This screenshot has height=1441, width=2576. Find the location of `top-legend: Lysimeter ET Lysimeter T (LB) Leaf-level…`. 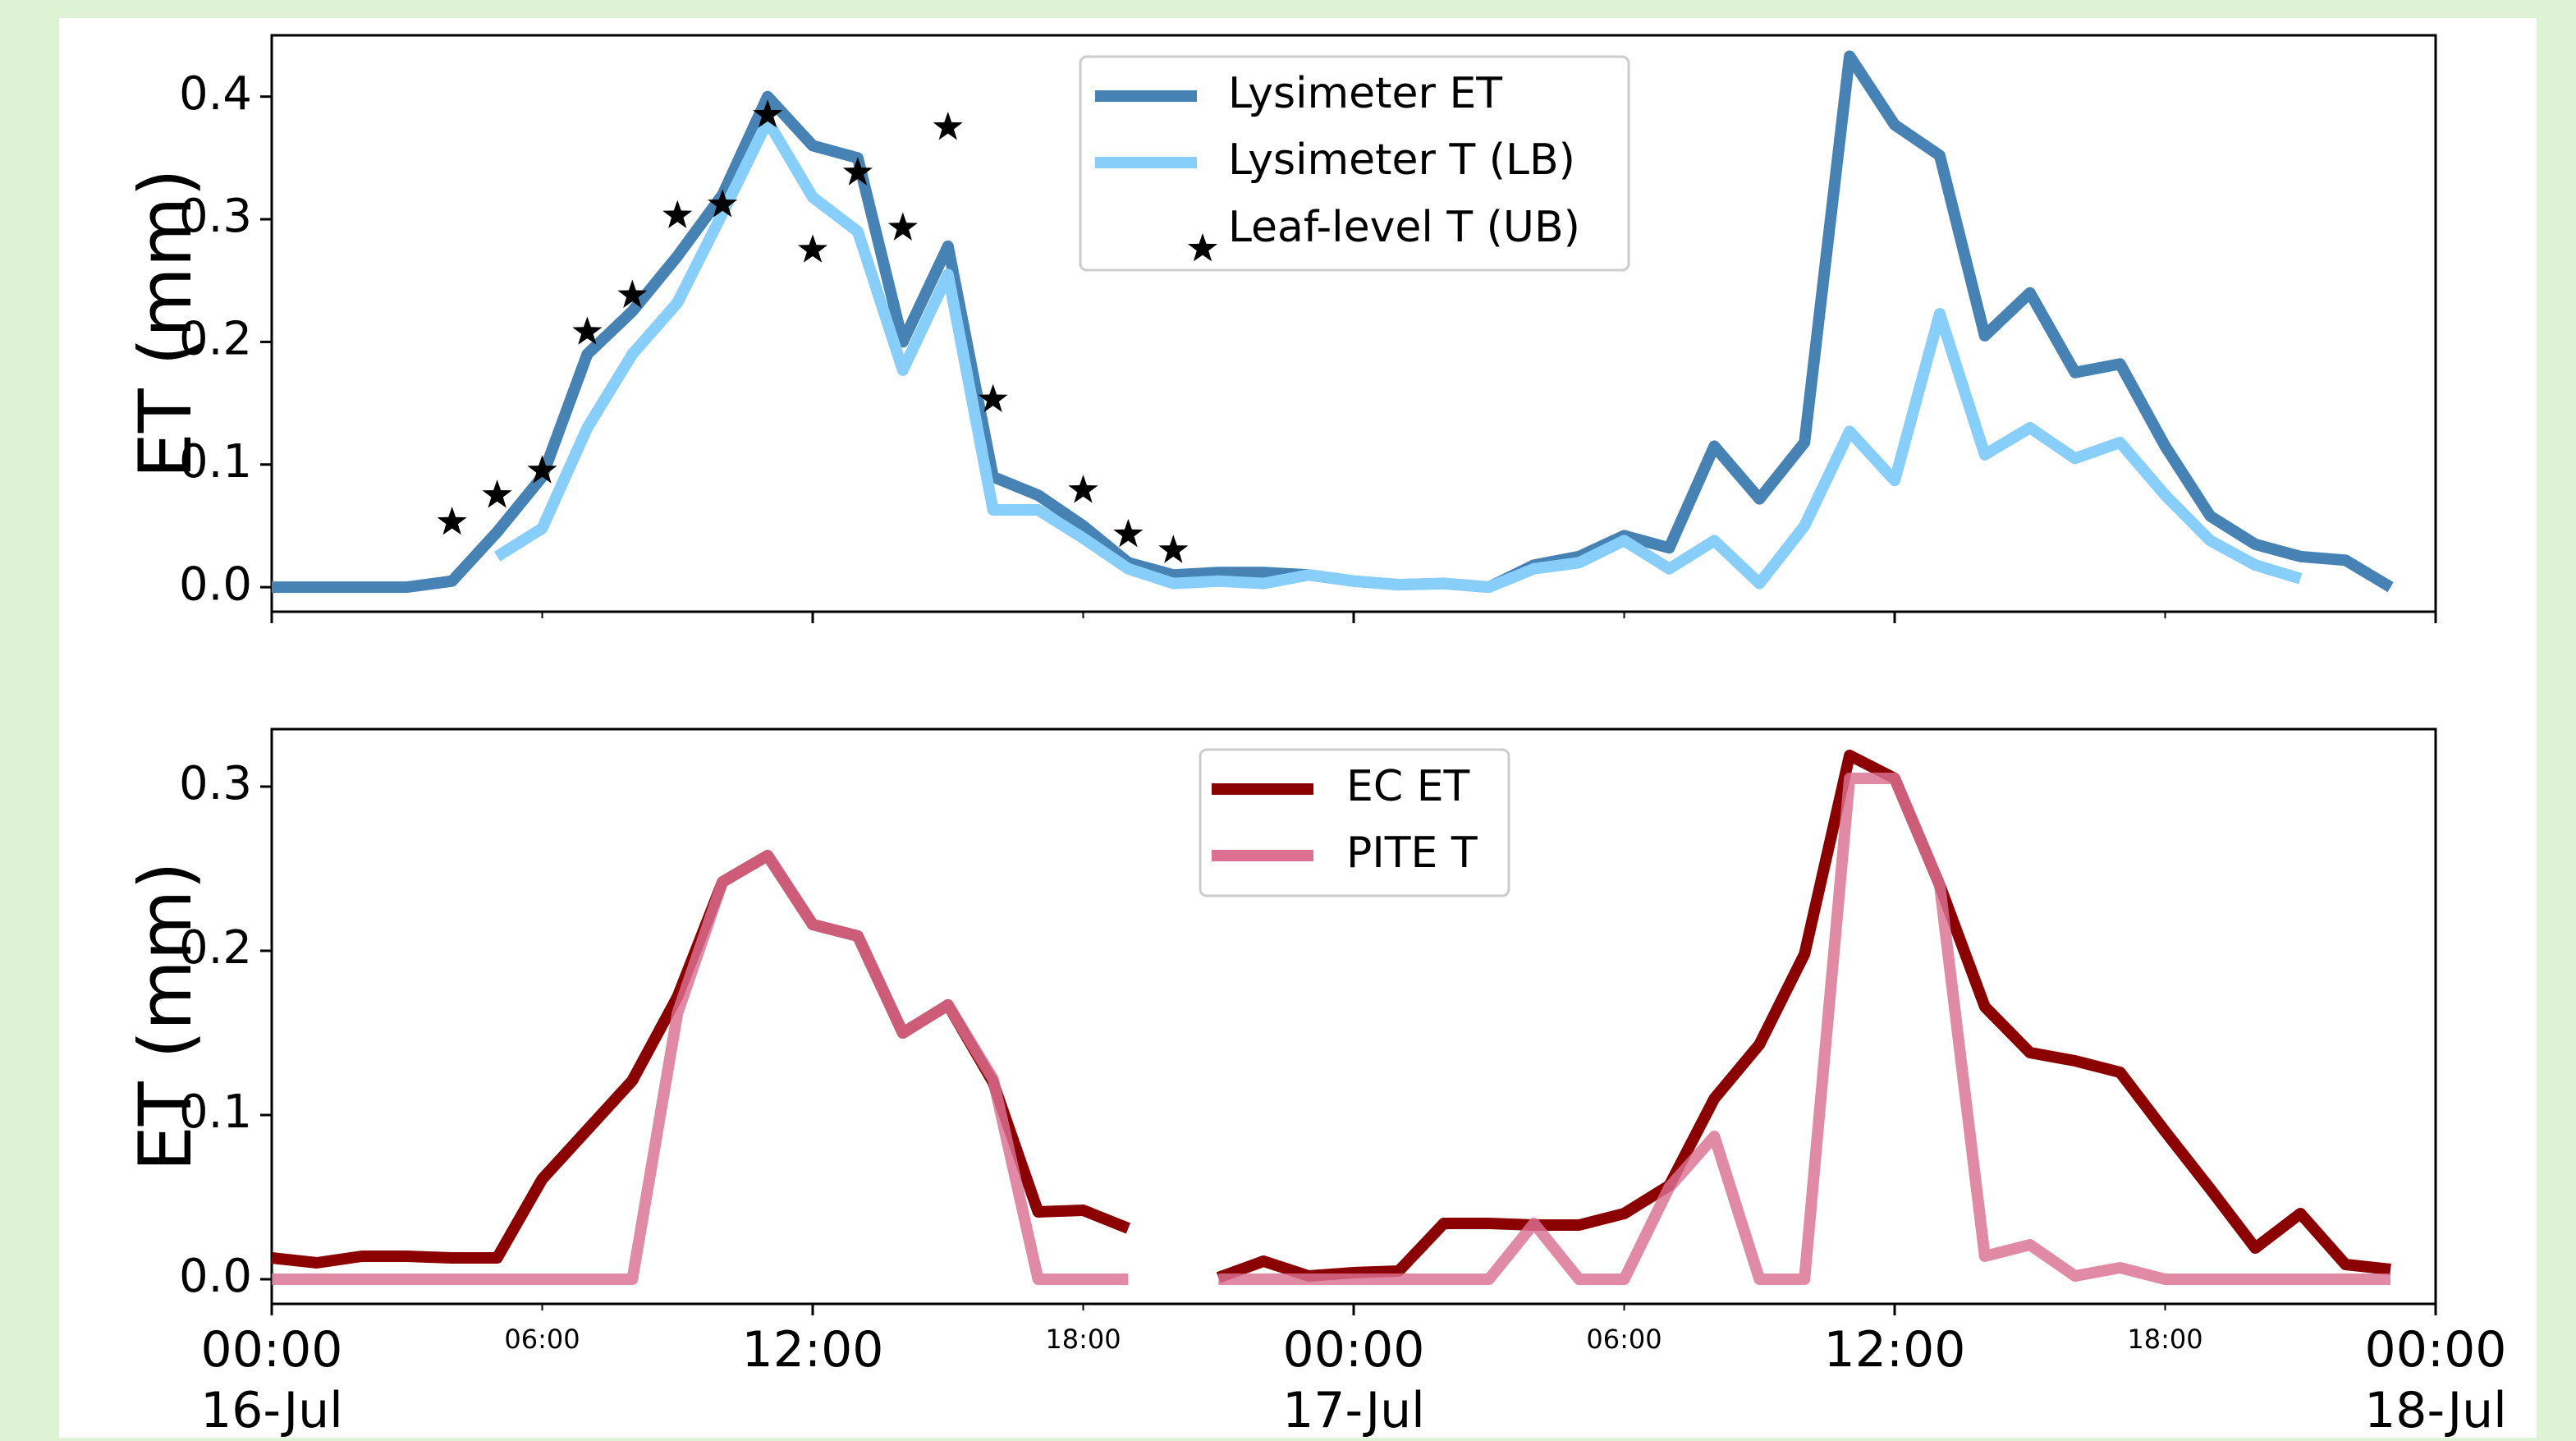

top-legend: Lysimeter ET Lysimeter T (LB) Leaf-level… is located at coordinates (1355, 163).